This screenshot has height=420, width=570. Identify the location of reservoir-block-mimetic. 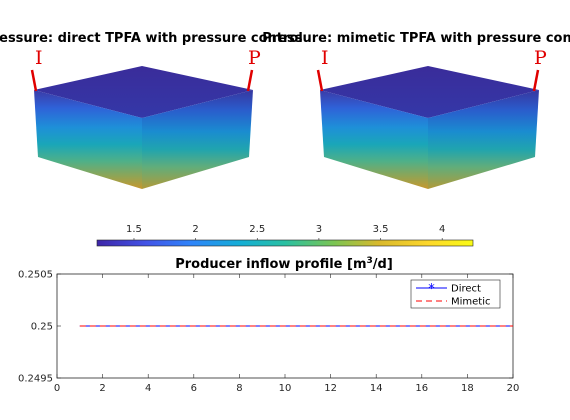
(429, 127).